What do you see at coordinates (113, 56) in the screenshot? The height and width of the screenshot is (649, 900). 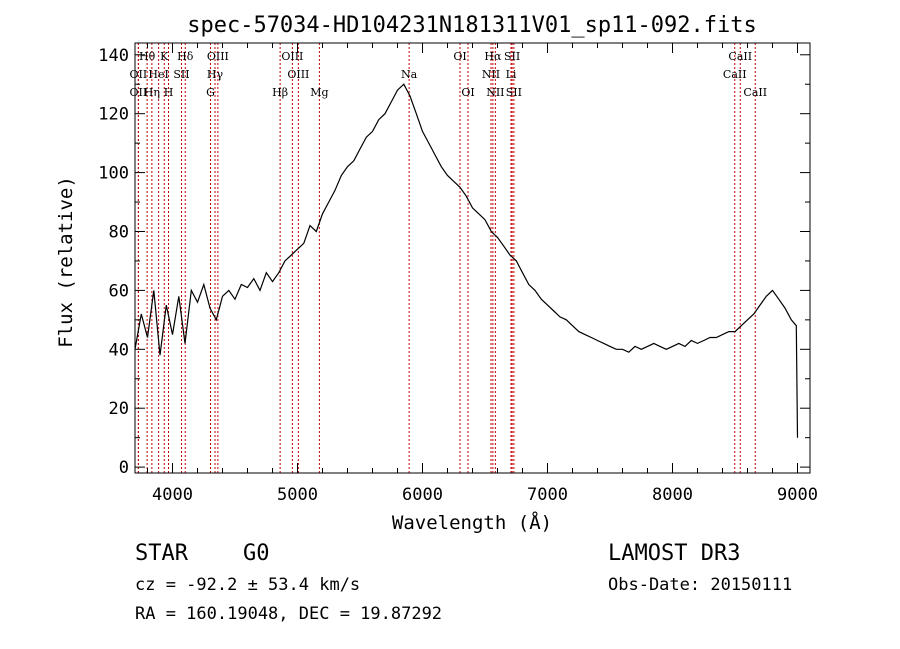 I see `y-tick-label: 140` at bounding box center [113, 56].